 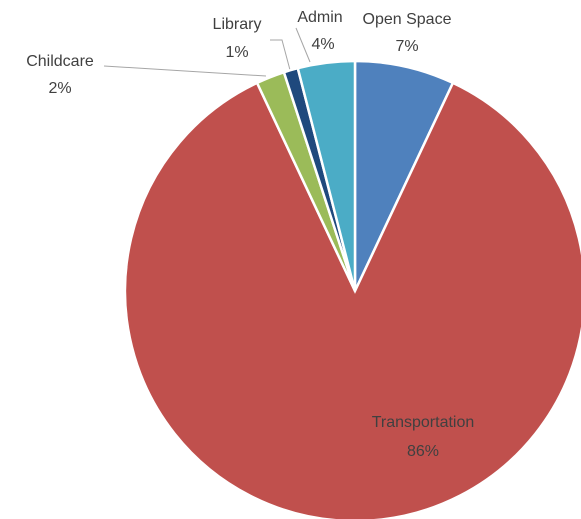 What do you see at coordinates (407, 19) in the screenshot?
I see `slice-label: Open Space` at bounding box center [407, 19].